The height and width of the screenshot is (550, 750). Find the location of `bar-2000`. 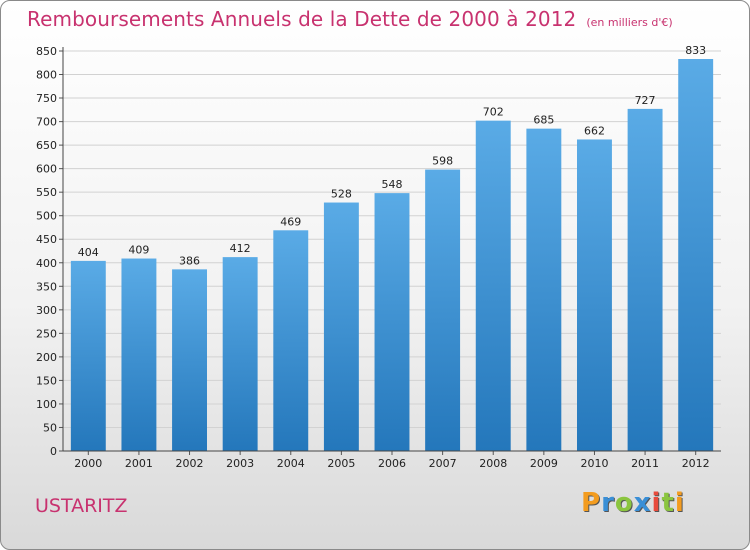

bar-2000 is located at coordinates (88, 355).